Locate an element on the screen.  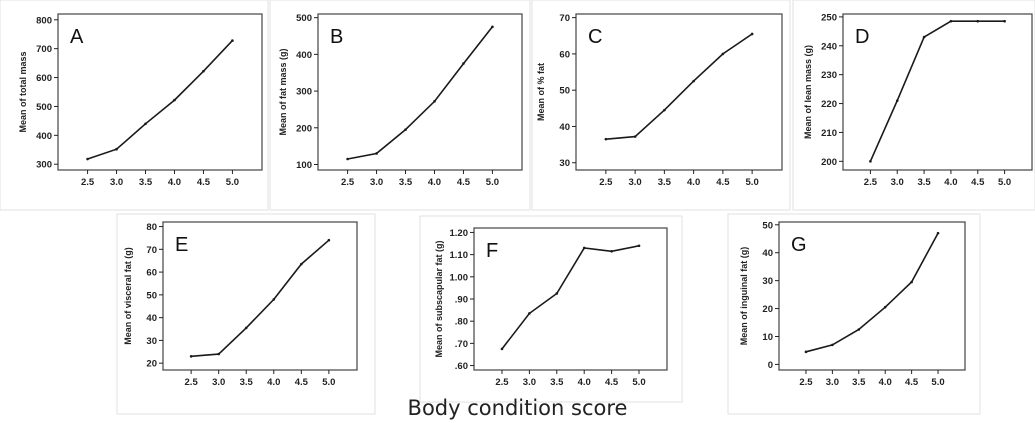
panel-letter-a: A is located at coordinates (77, 37).